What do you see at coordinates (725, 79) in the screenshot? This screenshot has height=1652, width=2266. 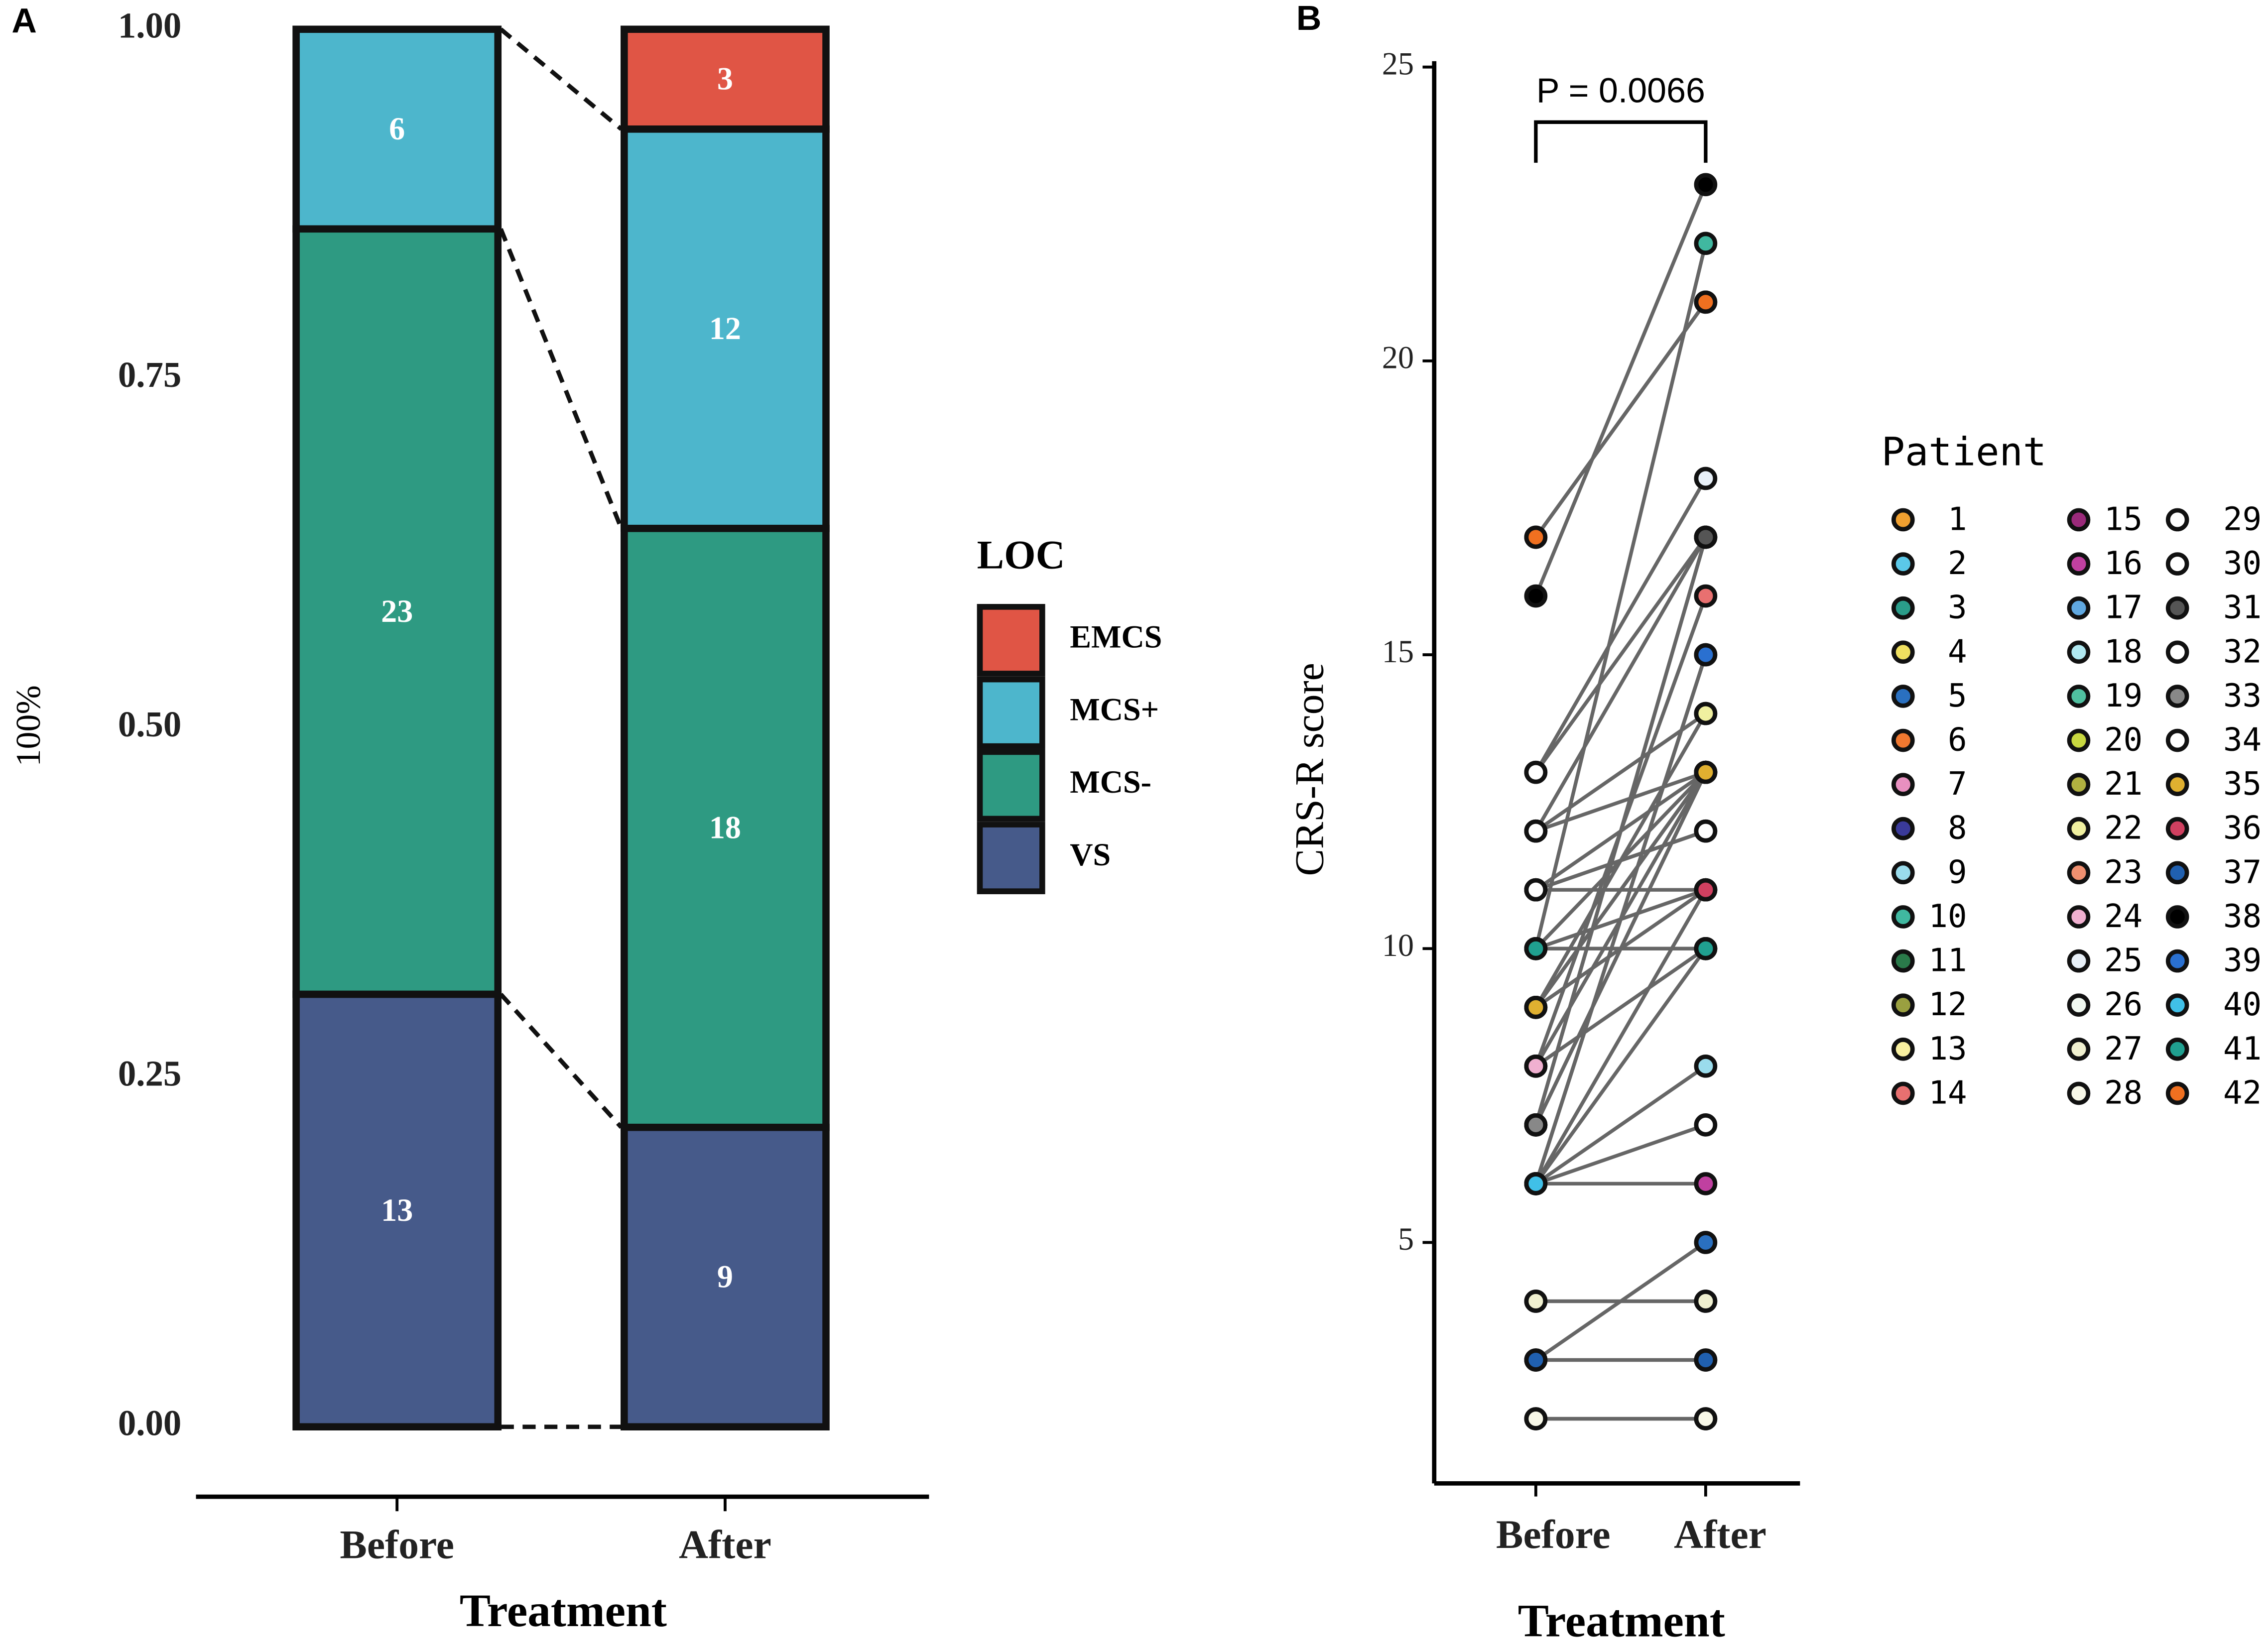 I see `data-label: 3` at bounding box center [725, 79].